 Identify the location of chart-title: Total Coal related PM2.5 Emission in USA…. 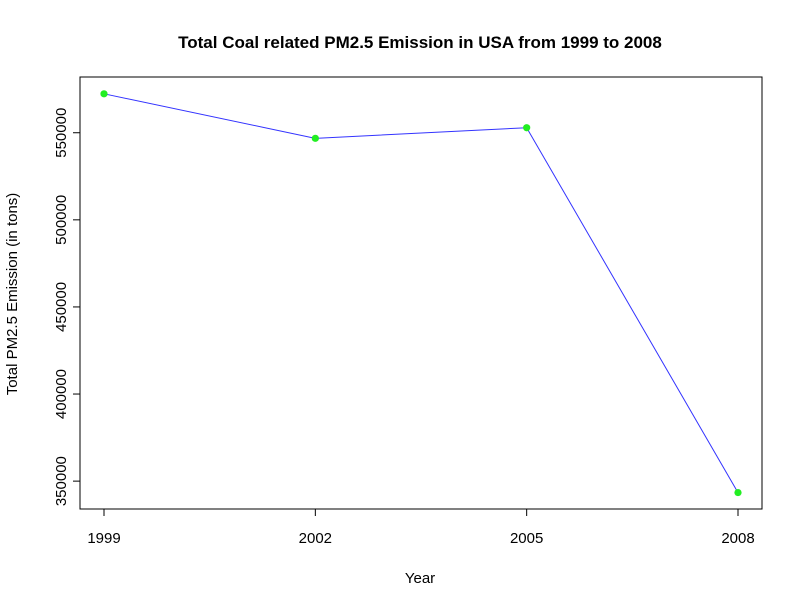
(420, 42).